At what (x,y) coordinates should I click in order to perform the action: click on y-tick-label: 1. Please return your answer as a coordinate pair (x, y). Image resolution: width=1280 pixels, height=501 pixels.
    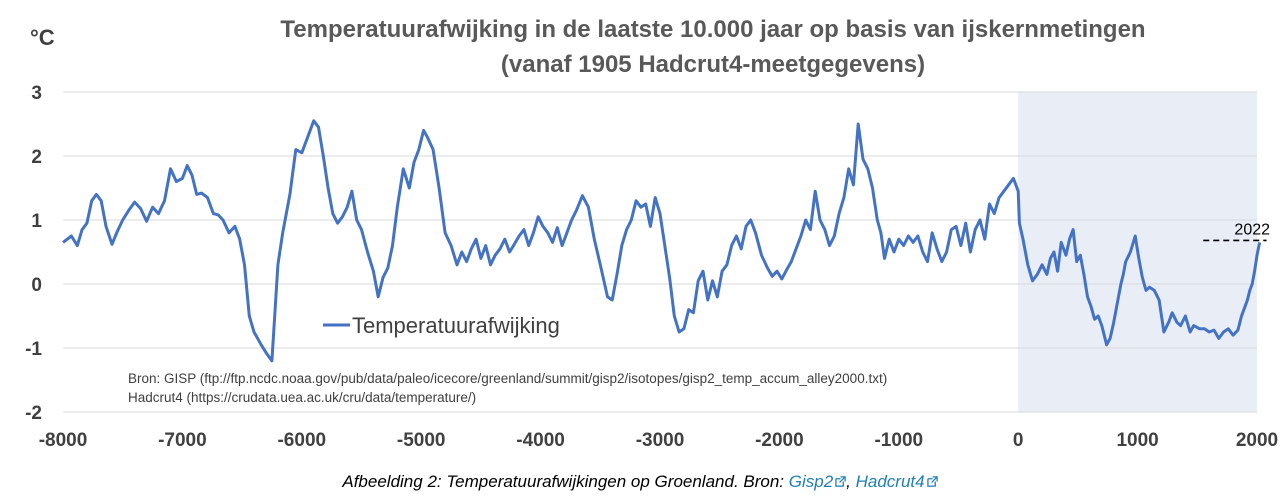
    Looking at the image, I should click on (36, 221).